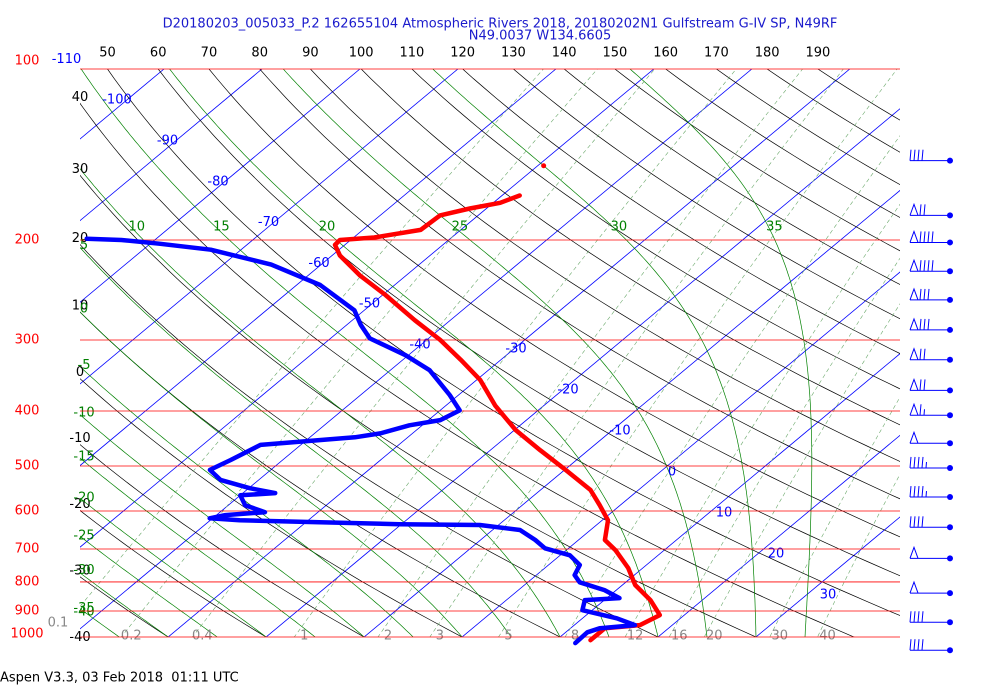 The width and height of the screenshot is (1000, 700). Describe the element at coordinates (827, 636) in the screenshot. I see `mixing-ratio-label: 40` at that location.